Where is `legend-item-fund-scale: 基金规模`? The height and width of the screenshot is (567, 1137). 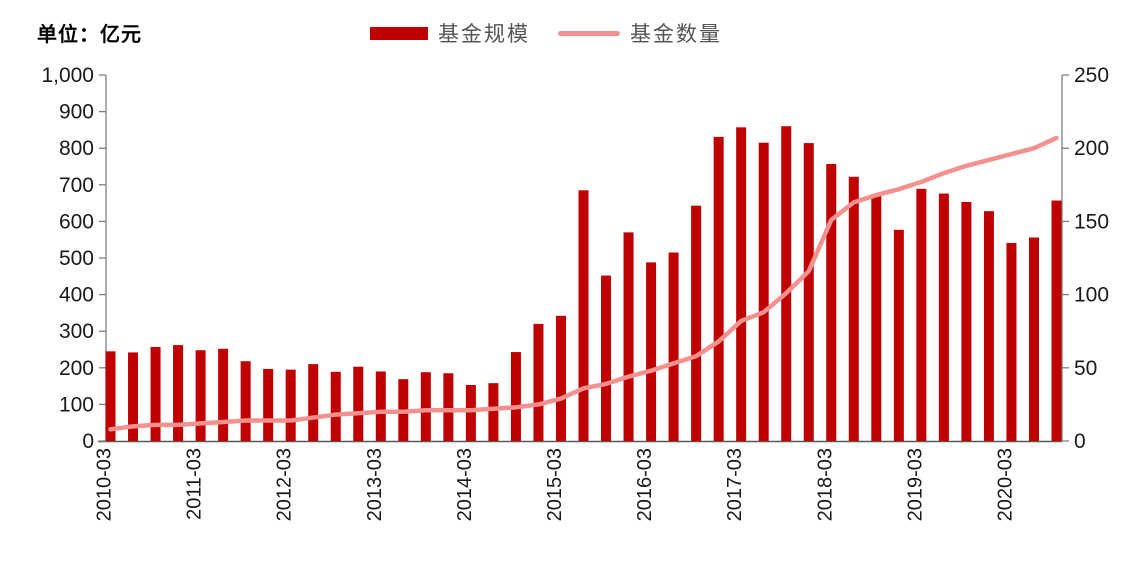 legend-item-fund-scale: 基金规模 is located at coordinates (450, 33).